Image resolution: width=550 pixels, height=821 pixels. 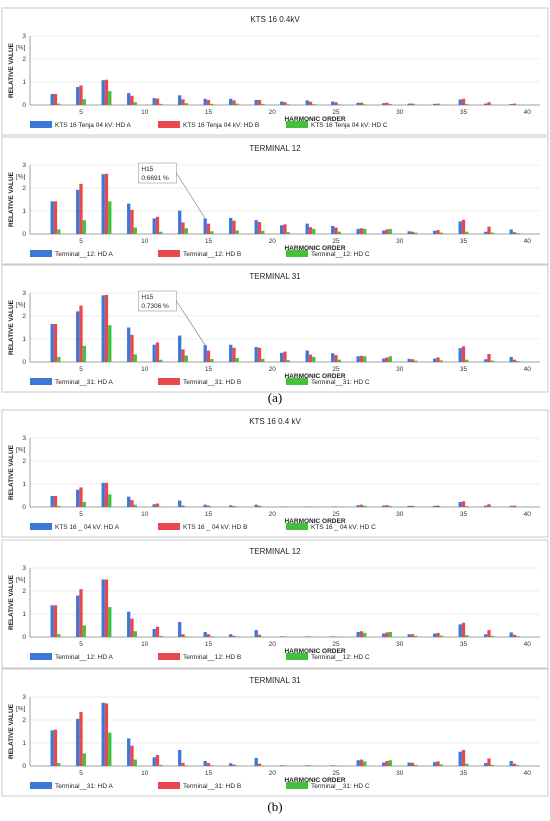 I want to click on bar-c-h29, so click(x=390, y=763).